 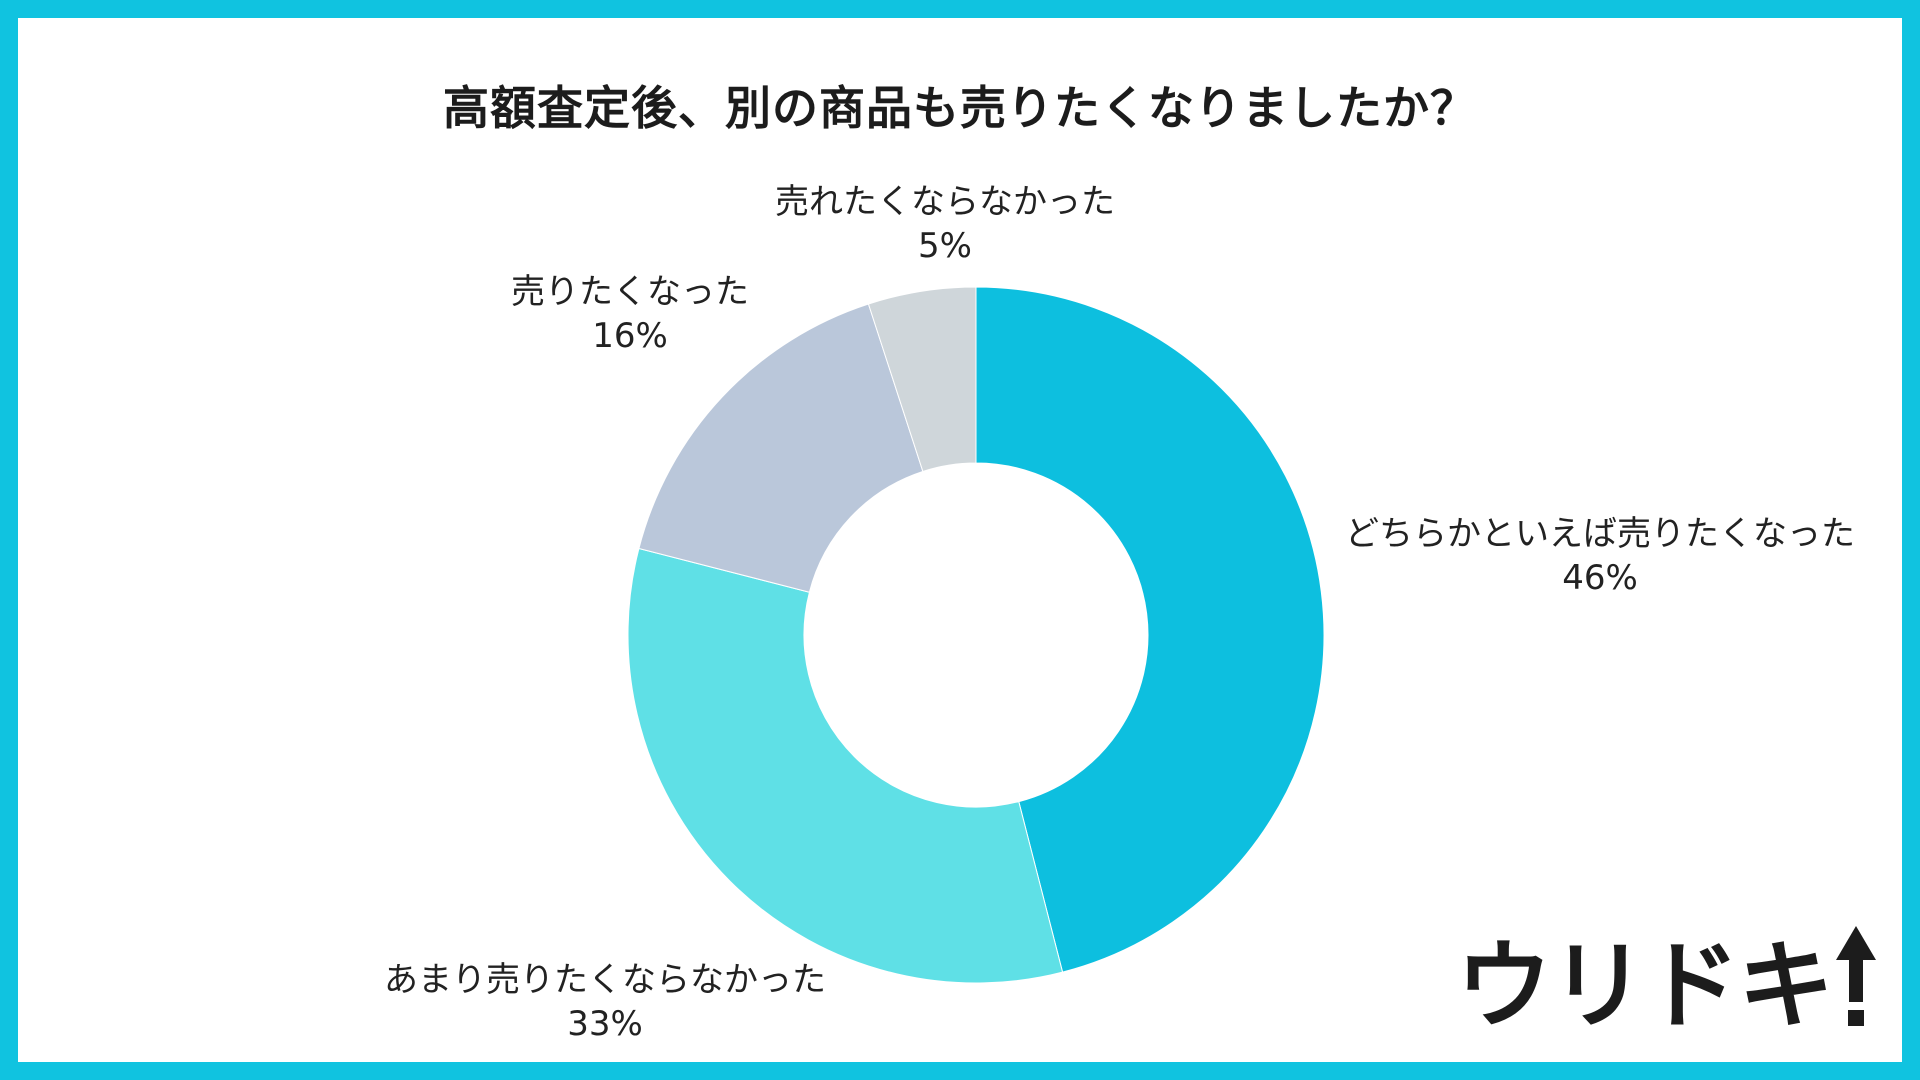 I want to click on slice-label-did-not-want: 売れたくならなかった 5%, so click(x=945, y=224).